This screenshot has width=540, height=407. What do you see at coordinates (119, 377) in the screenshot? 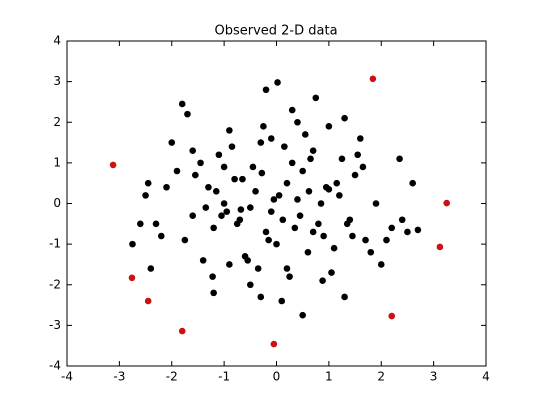
I see `x-tick-label: -3` at bounding box center [119, 377].